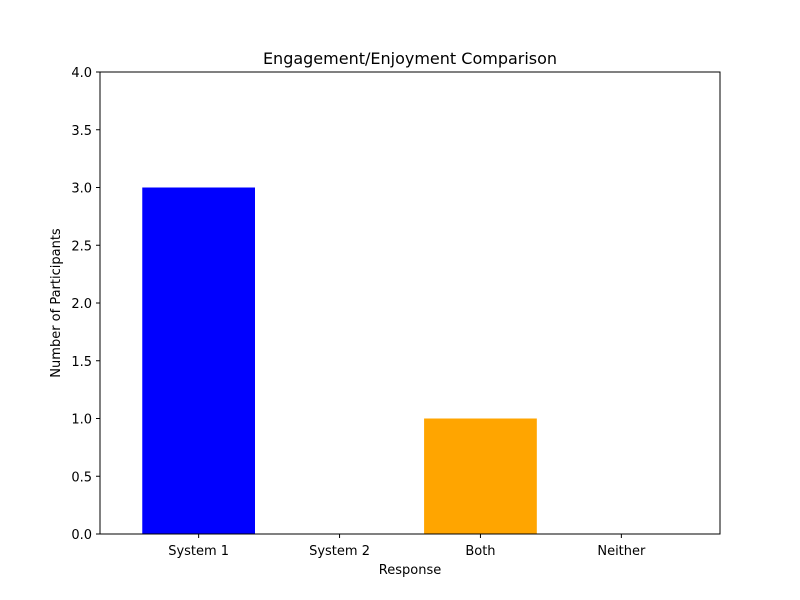 This screenshot has height=600, width=800. Describe the element at coordinates (81, 420) in the screenshot. I see `y-tick-label: 1.0` at that location.